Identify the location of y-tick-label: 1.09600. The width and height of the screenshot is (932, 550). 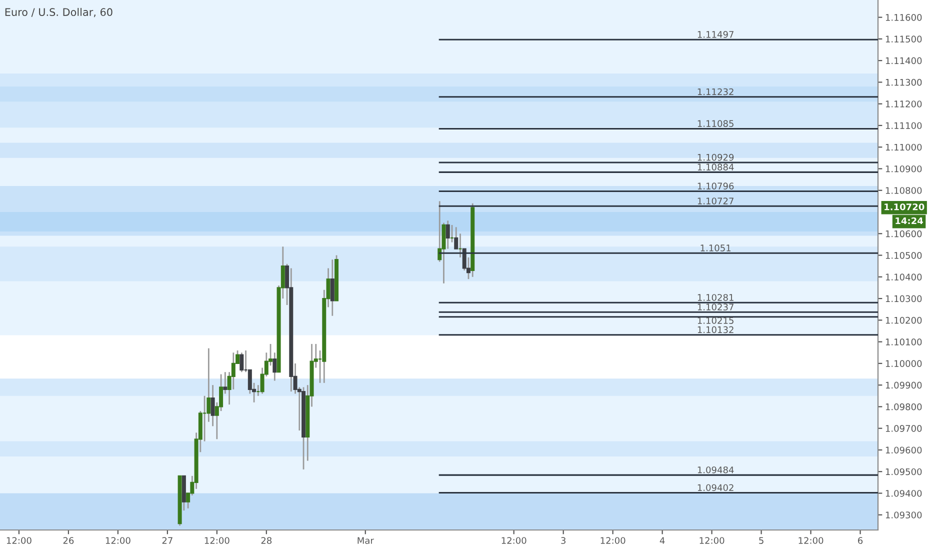
(904, 450).